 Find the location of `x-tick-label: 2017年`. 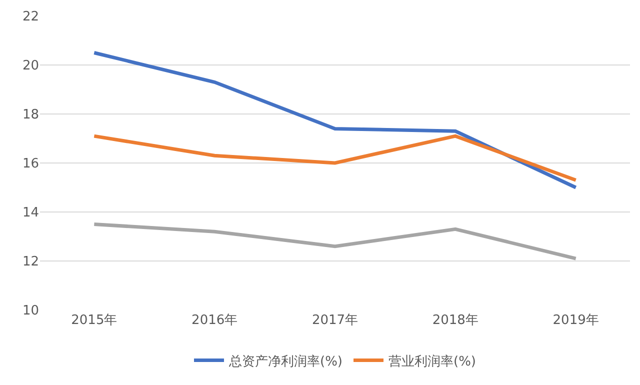

x-tick-label: 2017年 is located at coordinates (335, 320).